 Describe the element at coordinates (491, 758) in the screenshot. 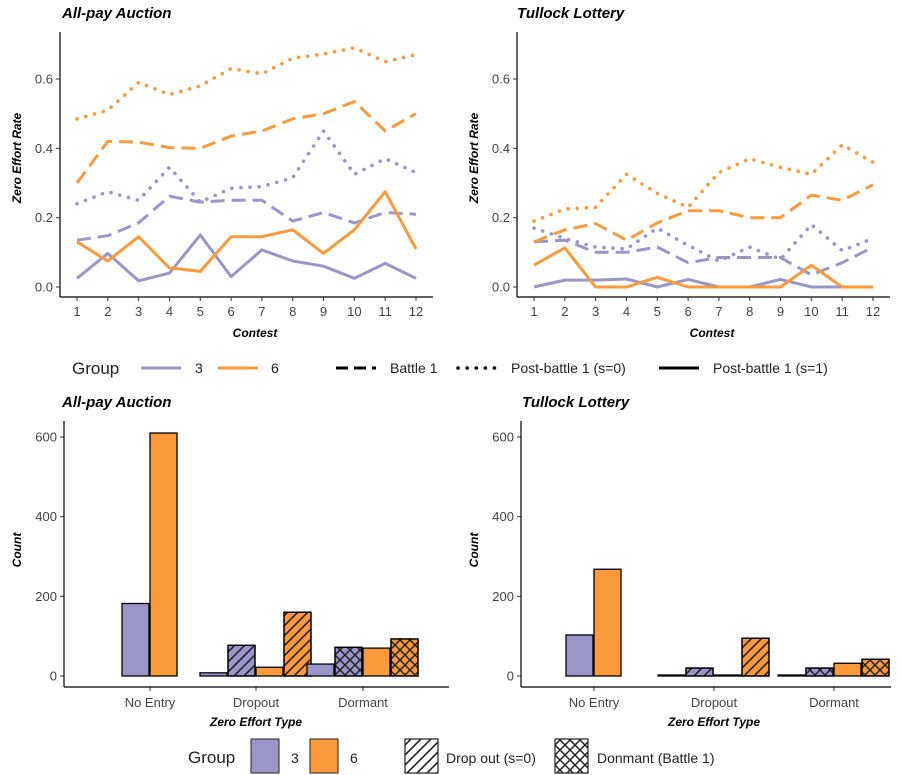

I see `legend-bottom-label-stripe: Drop out (s=0)` at that location.